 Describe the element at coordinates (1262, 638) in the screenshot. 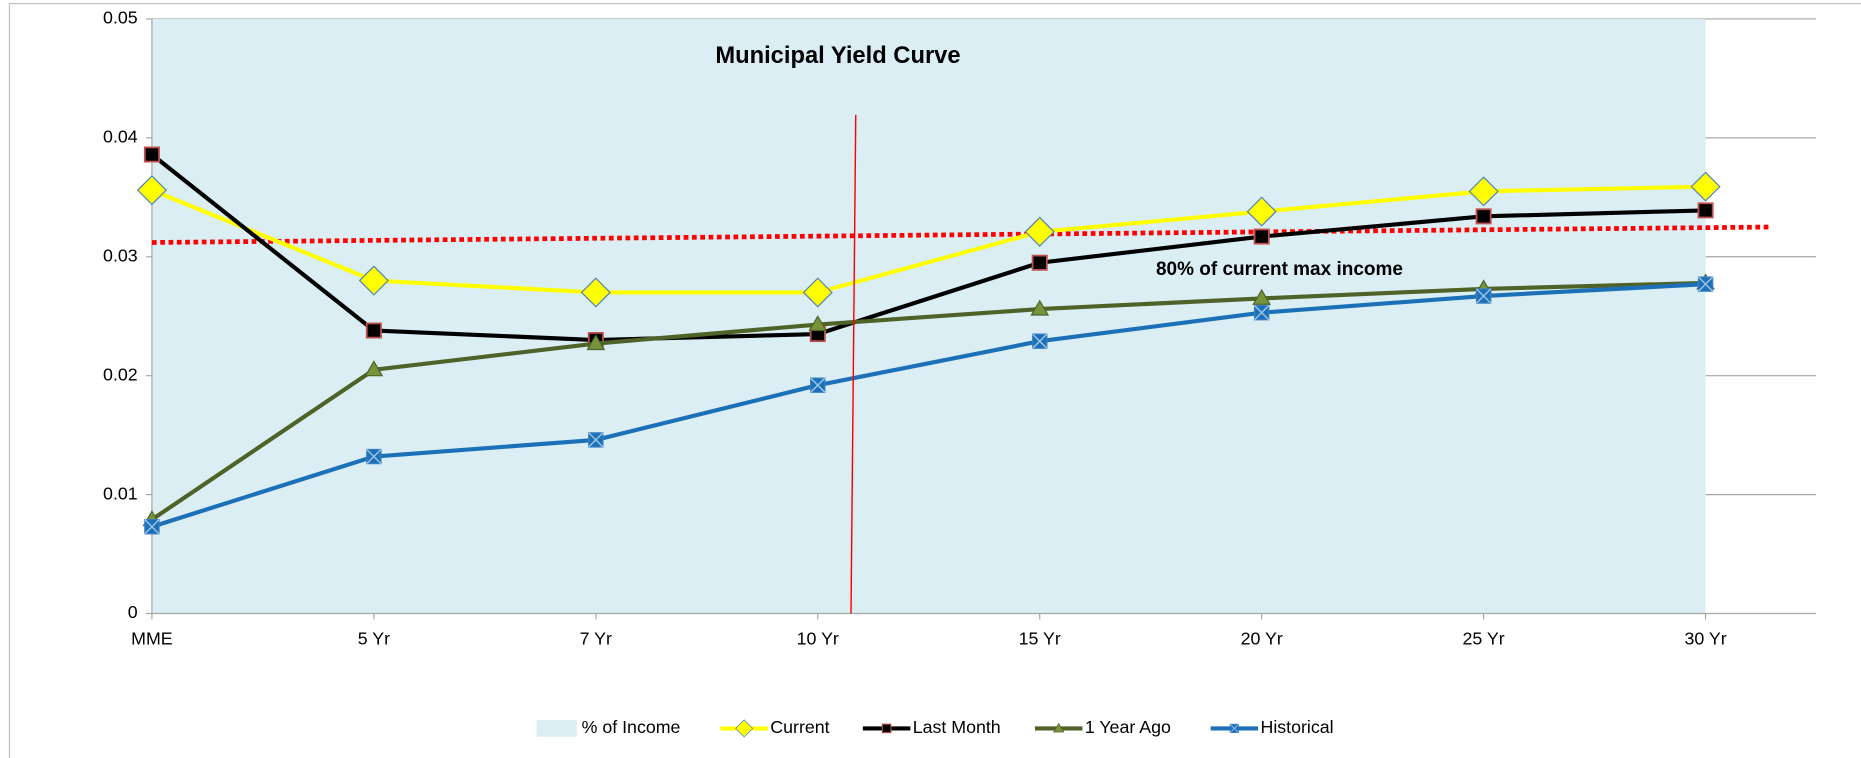

I see `x-tick-label: 20 Yr` at that location.